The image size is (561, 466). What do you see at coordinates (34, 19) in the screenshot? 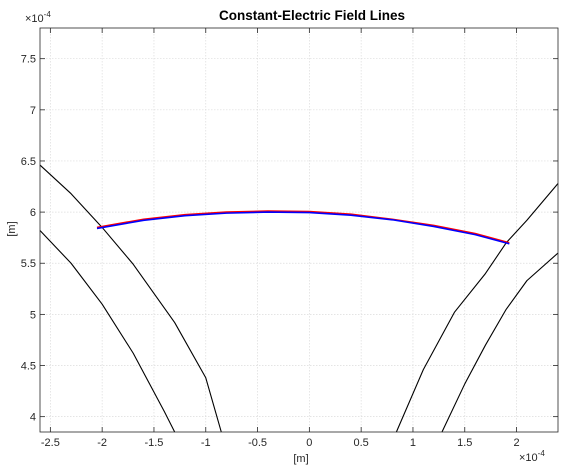
I see `y-axis-exponent-base: ×10` at bounding box center [34, 19].